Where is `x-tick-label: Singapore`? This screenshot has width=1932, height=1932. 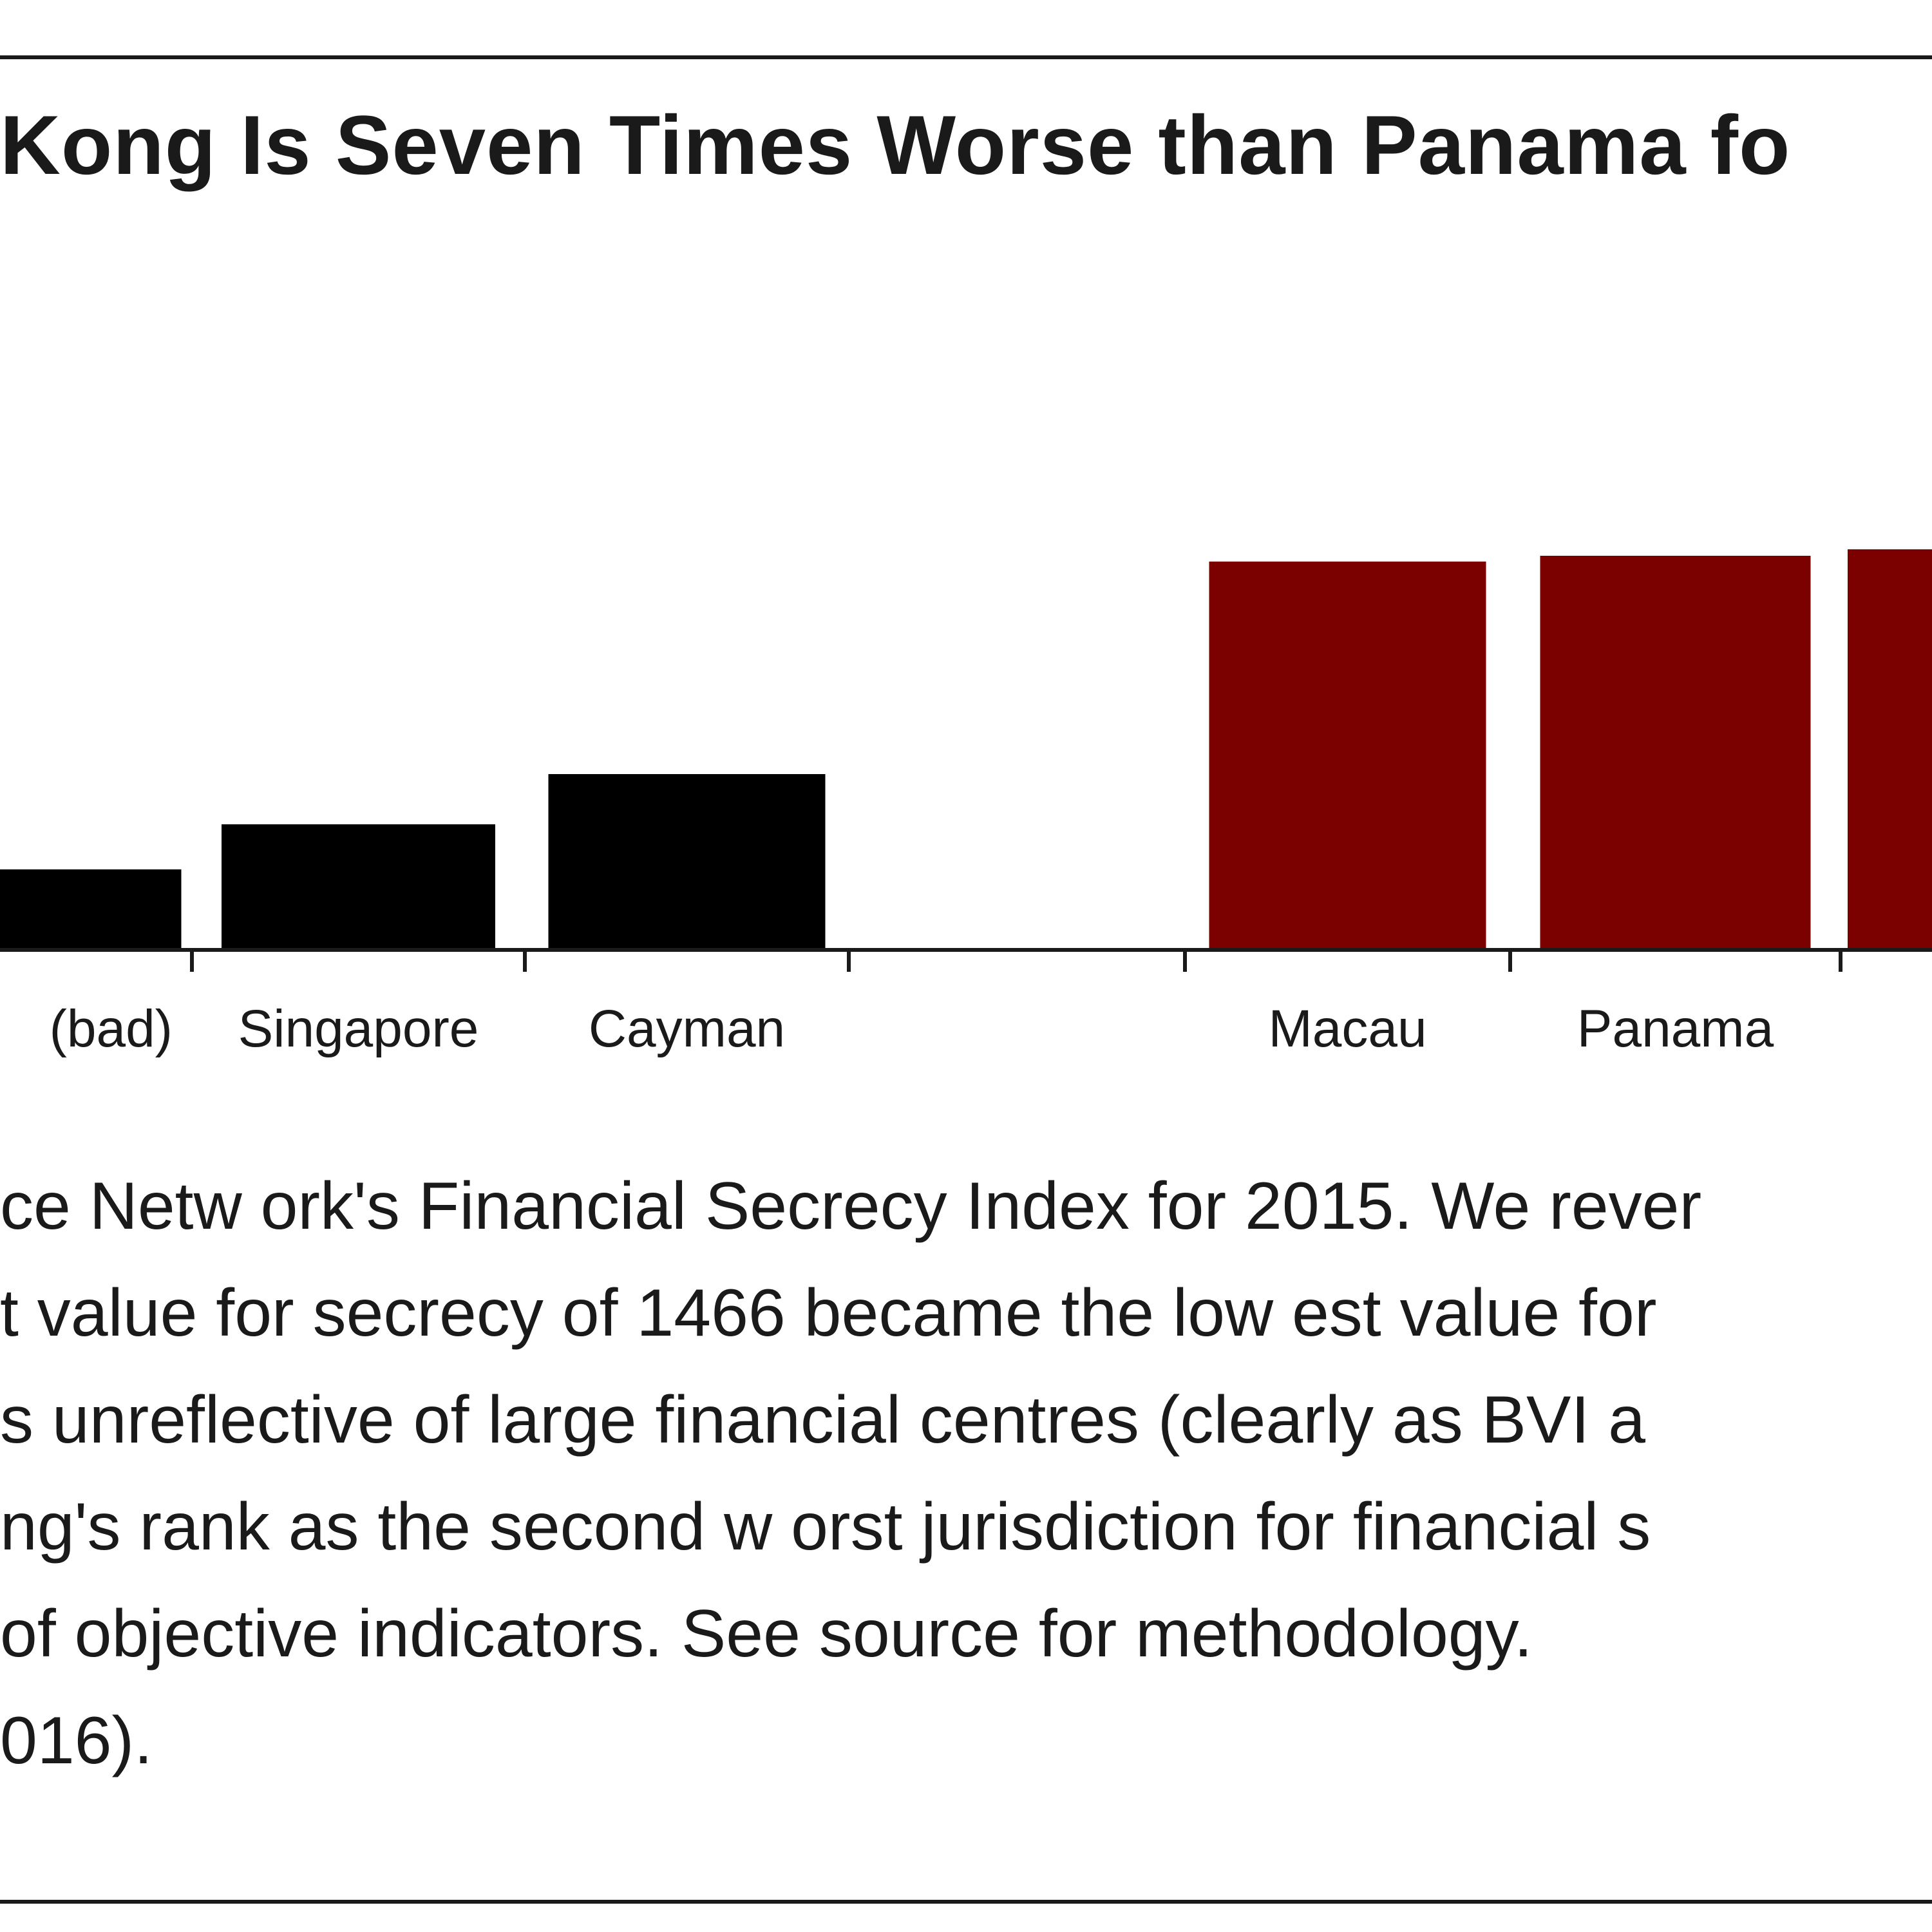
x-tick-label: Singapore is located at coordinates (358, 1028).